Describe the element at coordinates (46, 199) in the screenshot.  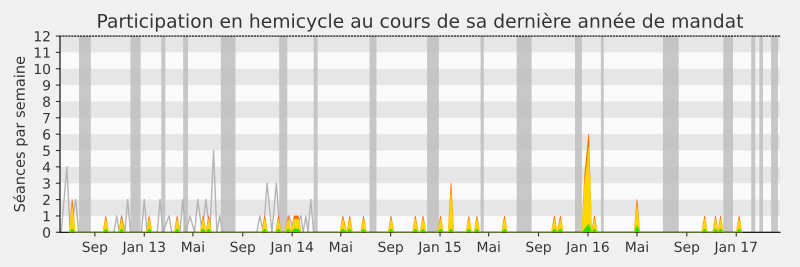
I see `y-tick-label: 2` at that location.